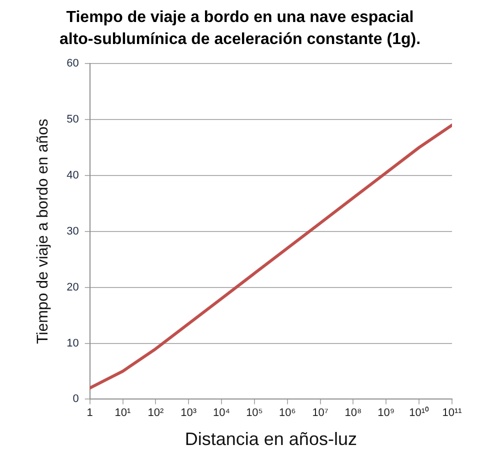 The image size is (480, 458). Describe the element at coordinates (75, 399) in the screenshot. I see `y-tick-label: 0` at that location.